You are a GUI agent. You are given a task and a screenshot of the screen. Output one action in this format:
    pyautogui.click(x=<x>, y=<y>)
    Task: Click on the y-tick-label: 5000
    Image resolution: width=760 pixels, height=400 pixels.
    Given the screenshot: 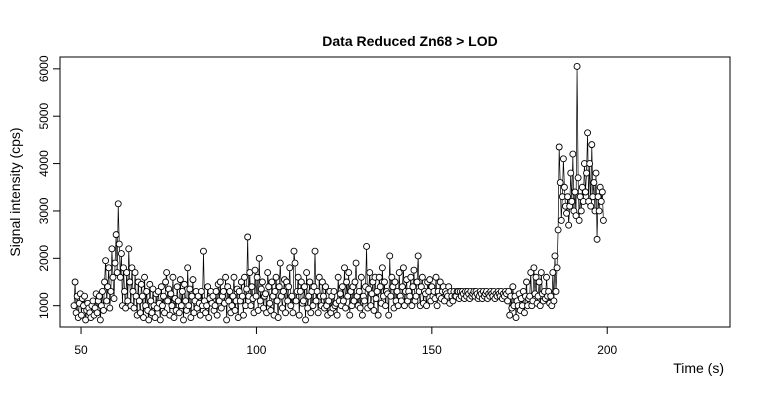 What is the action you would take?
    pyautogui.click(x=44, y=116)
    